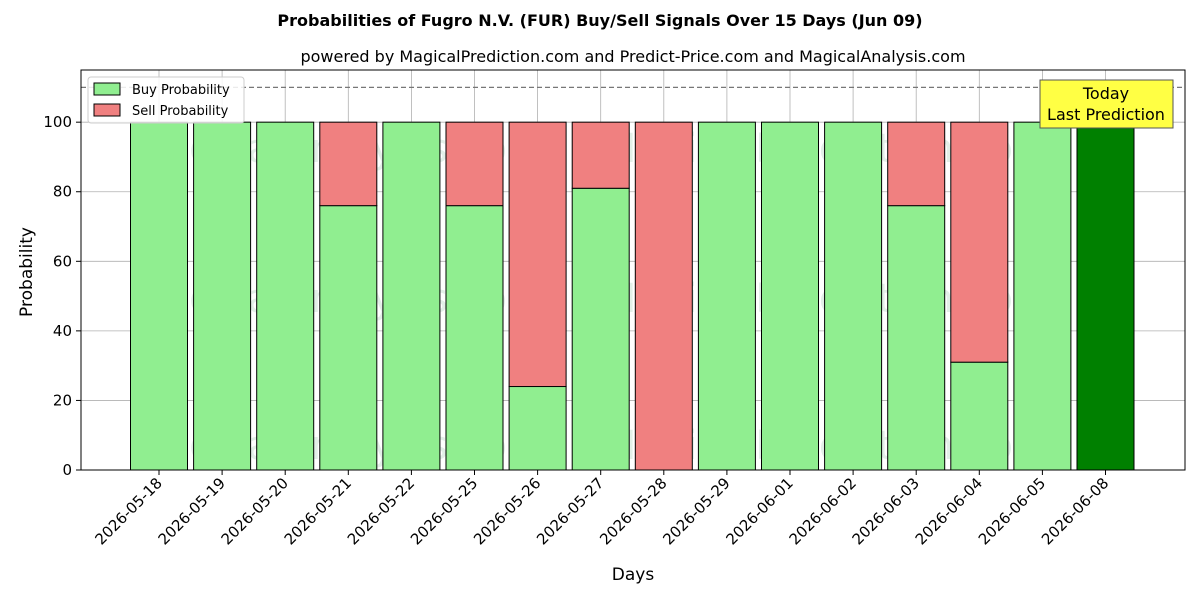  Describe the element at coordinates (633, 511) in the screenshot. I see `x-tick-label: 2026-05-28` at that location.